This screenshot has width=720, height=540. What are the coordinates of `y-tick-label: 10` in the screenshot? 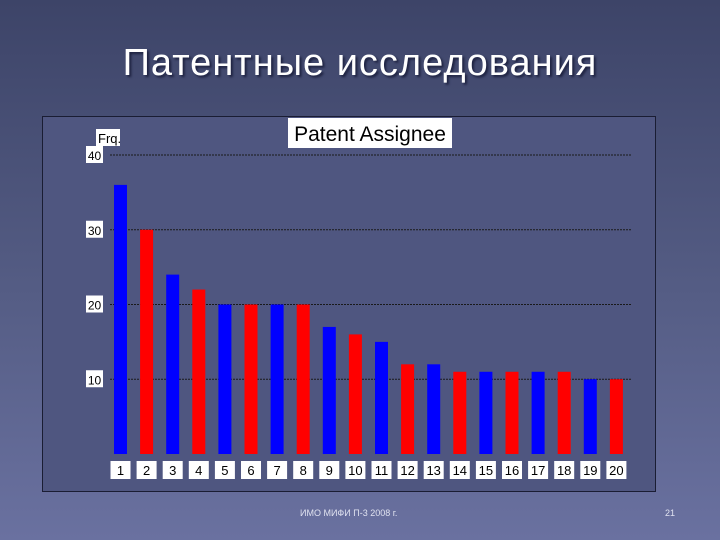 It's located at (95, 380).